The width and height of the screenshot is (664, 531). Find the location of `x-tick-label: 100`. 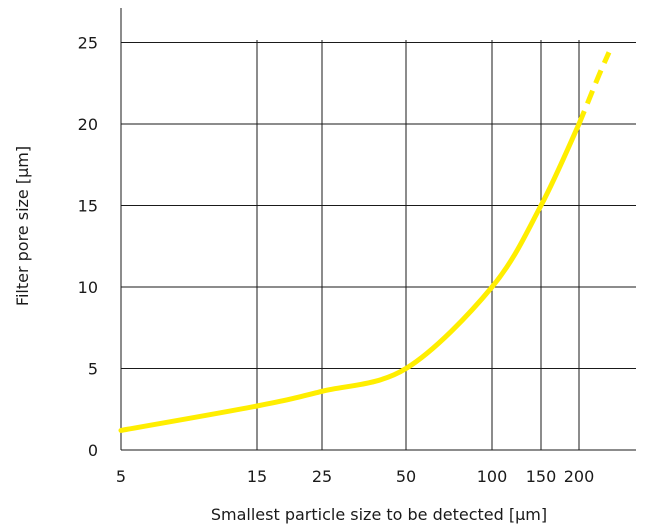

x-tick-label: 100 is located at coordinates (492, 476).